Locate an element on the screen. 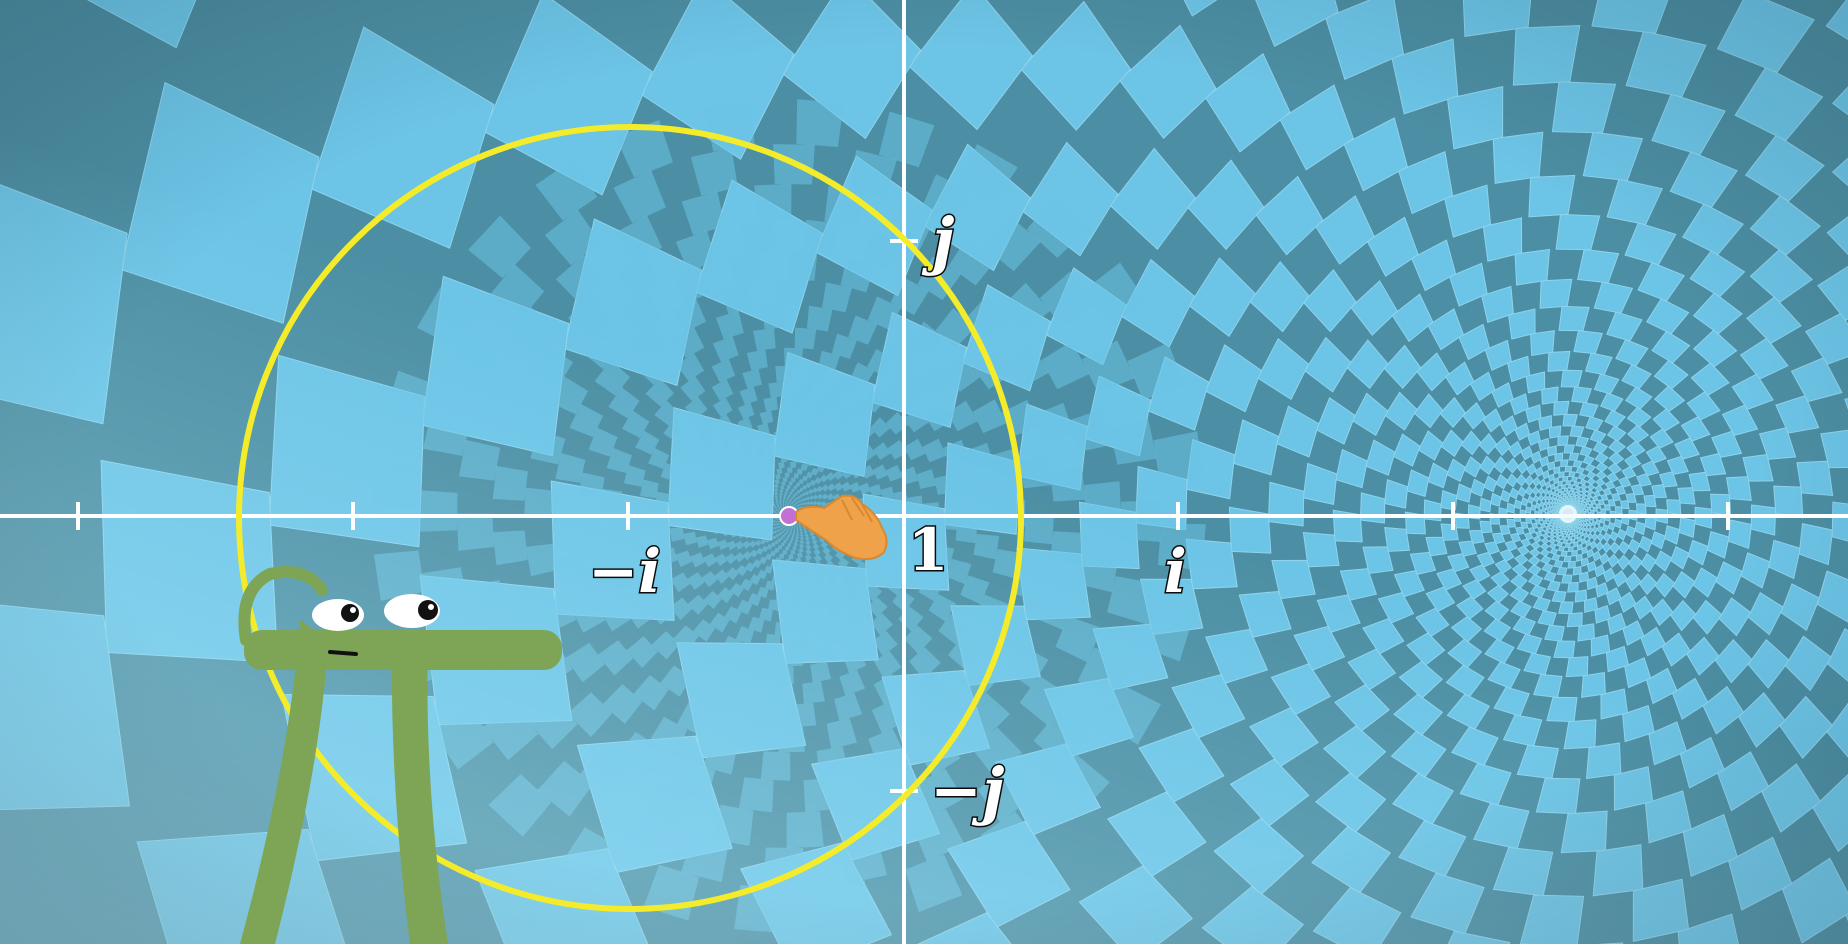 The height and width of the screenshot is (944, 1848). real-axis-ticks is located at coordinates (903, 516).